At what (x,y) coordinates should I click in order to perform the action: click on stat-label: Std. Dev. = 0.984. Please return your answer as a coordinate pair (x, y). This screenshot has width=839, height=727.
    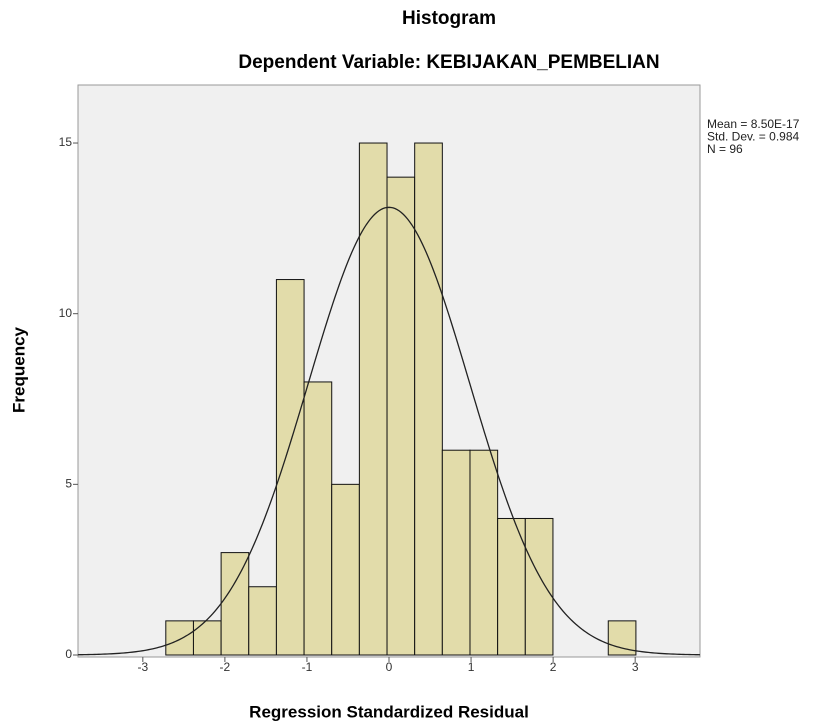
    Looking at the image, I should click on (753, 137).